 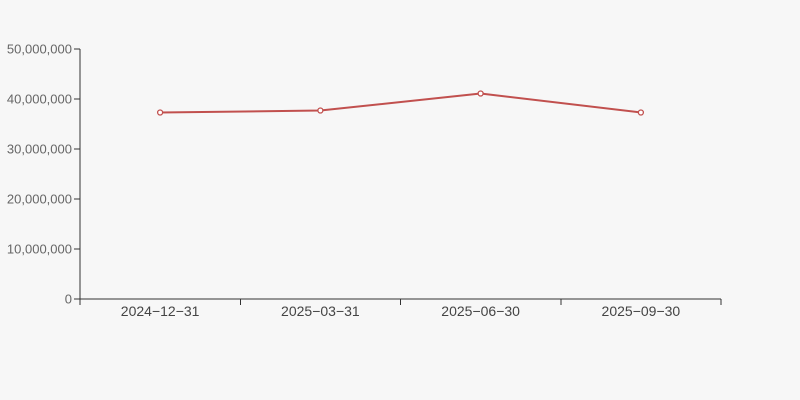 What do you see at coordinates (160, 311) in the screenshot?
I see `x-axis-tick-label: 2024−12−31` at bounding box center [160, 311].